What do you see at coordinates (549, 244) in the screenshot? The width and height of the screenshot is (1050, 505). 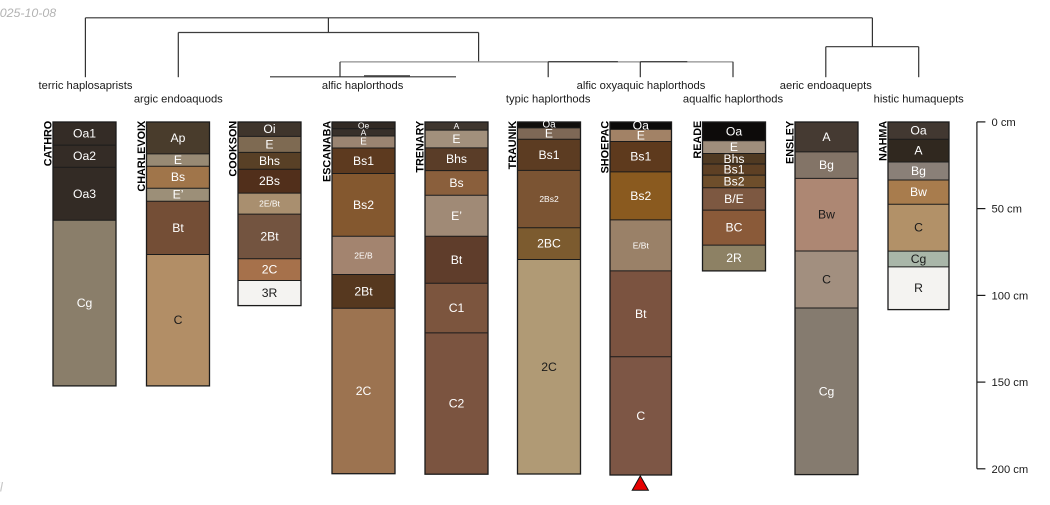 I see `svg-text: 2BC` at bounding box center [549, 244].